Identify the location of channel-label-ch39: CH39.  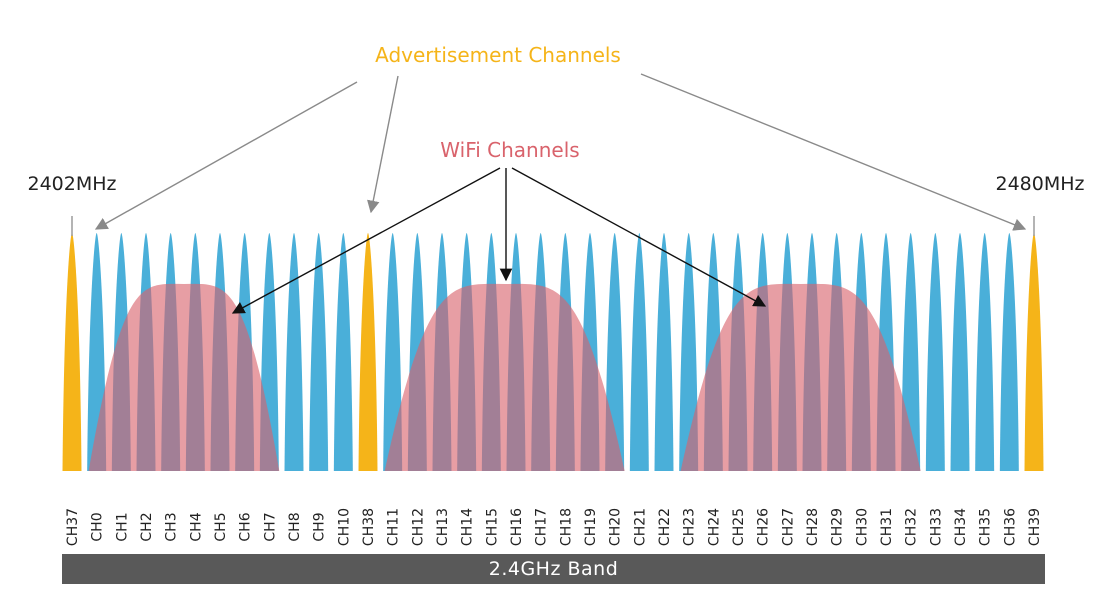
(1035, 527).